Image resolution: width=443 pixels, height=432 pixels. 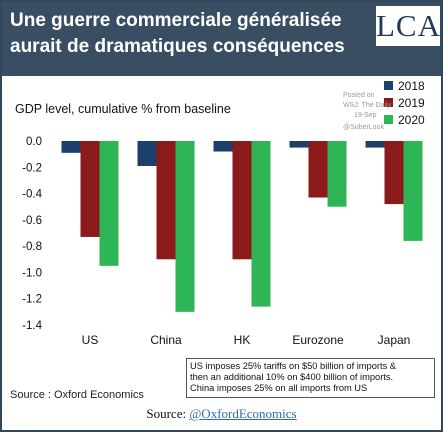 I want to click on y-tick-label: -1.2, so click(x=32, y=300).